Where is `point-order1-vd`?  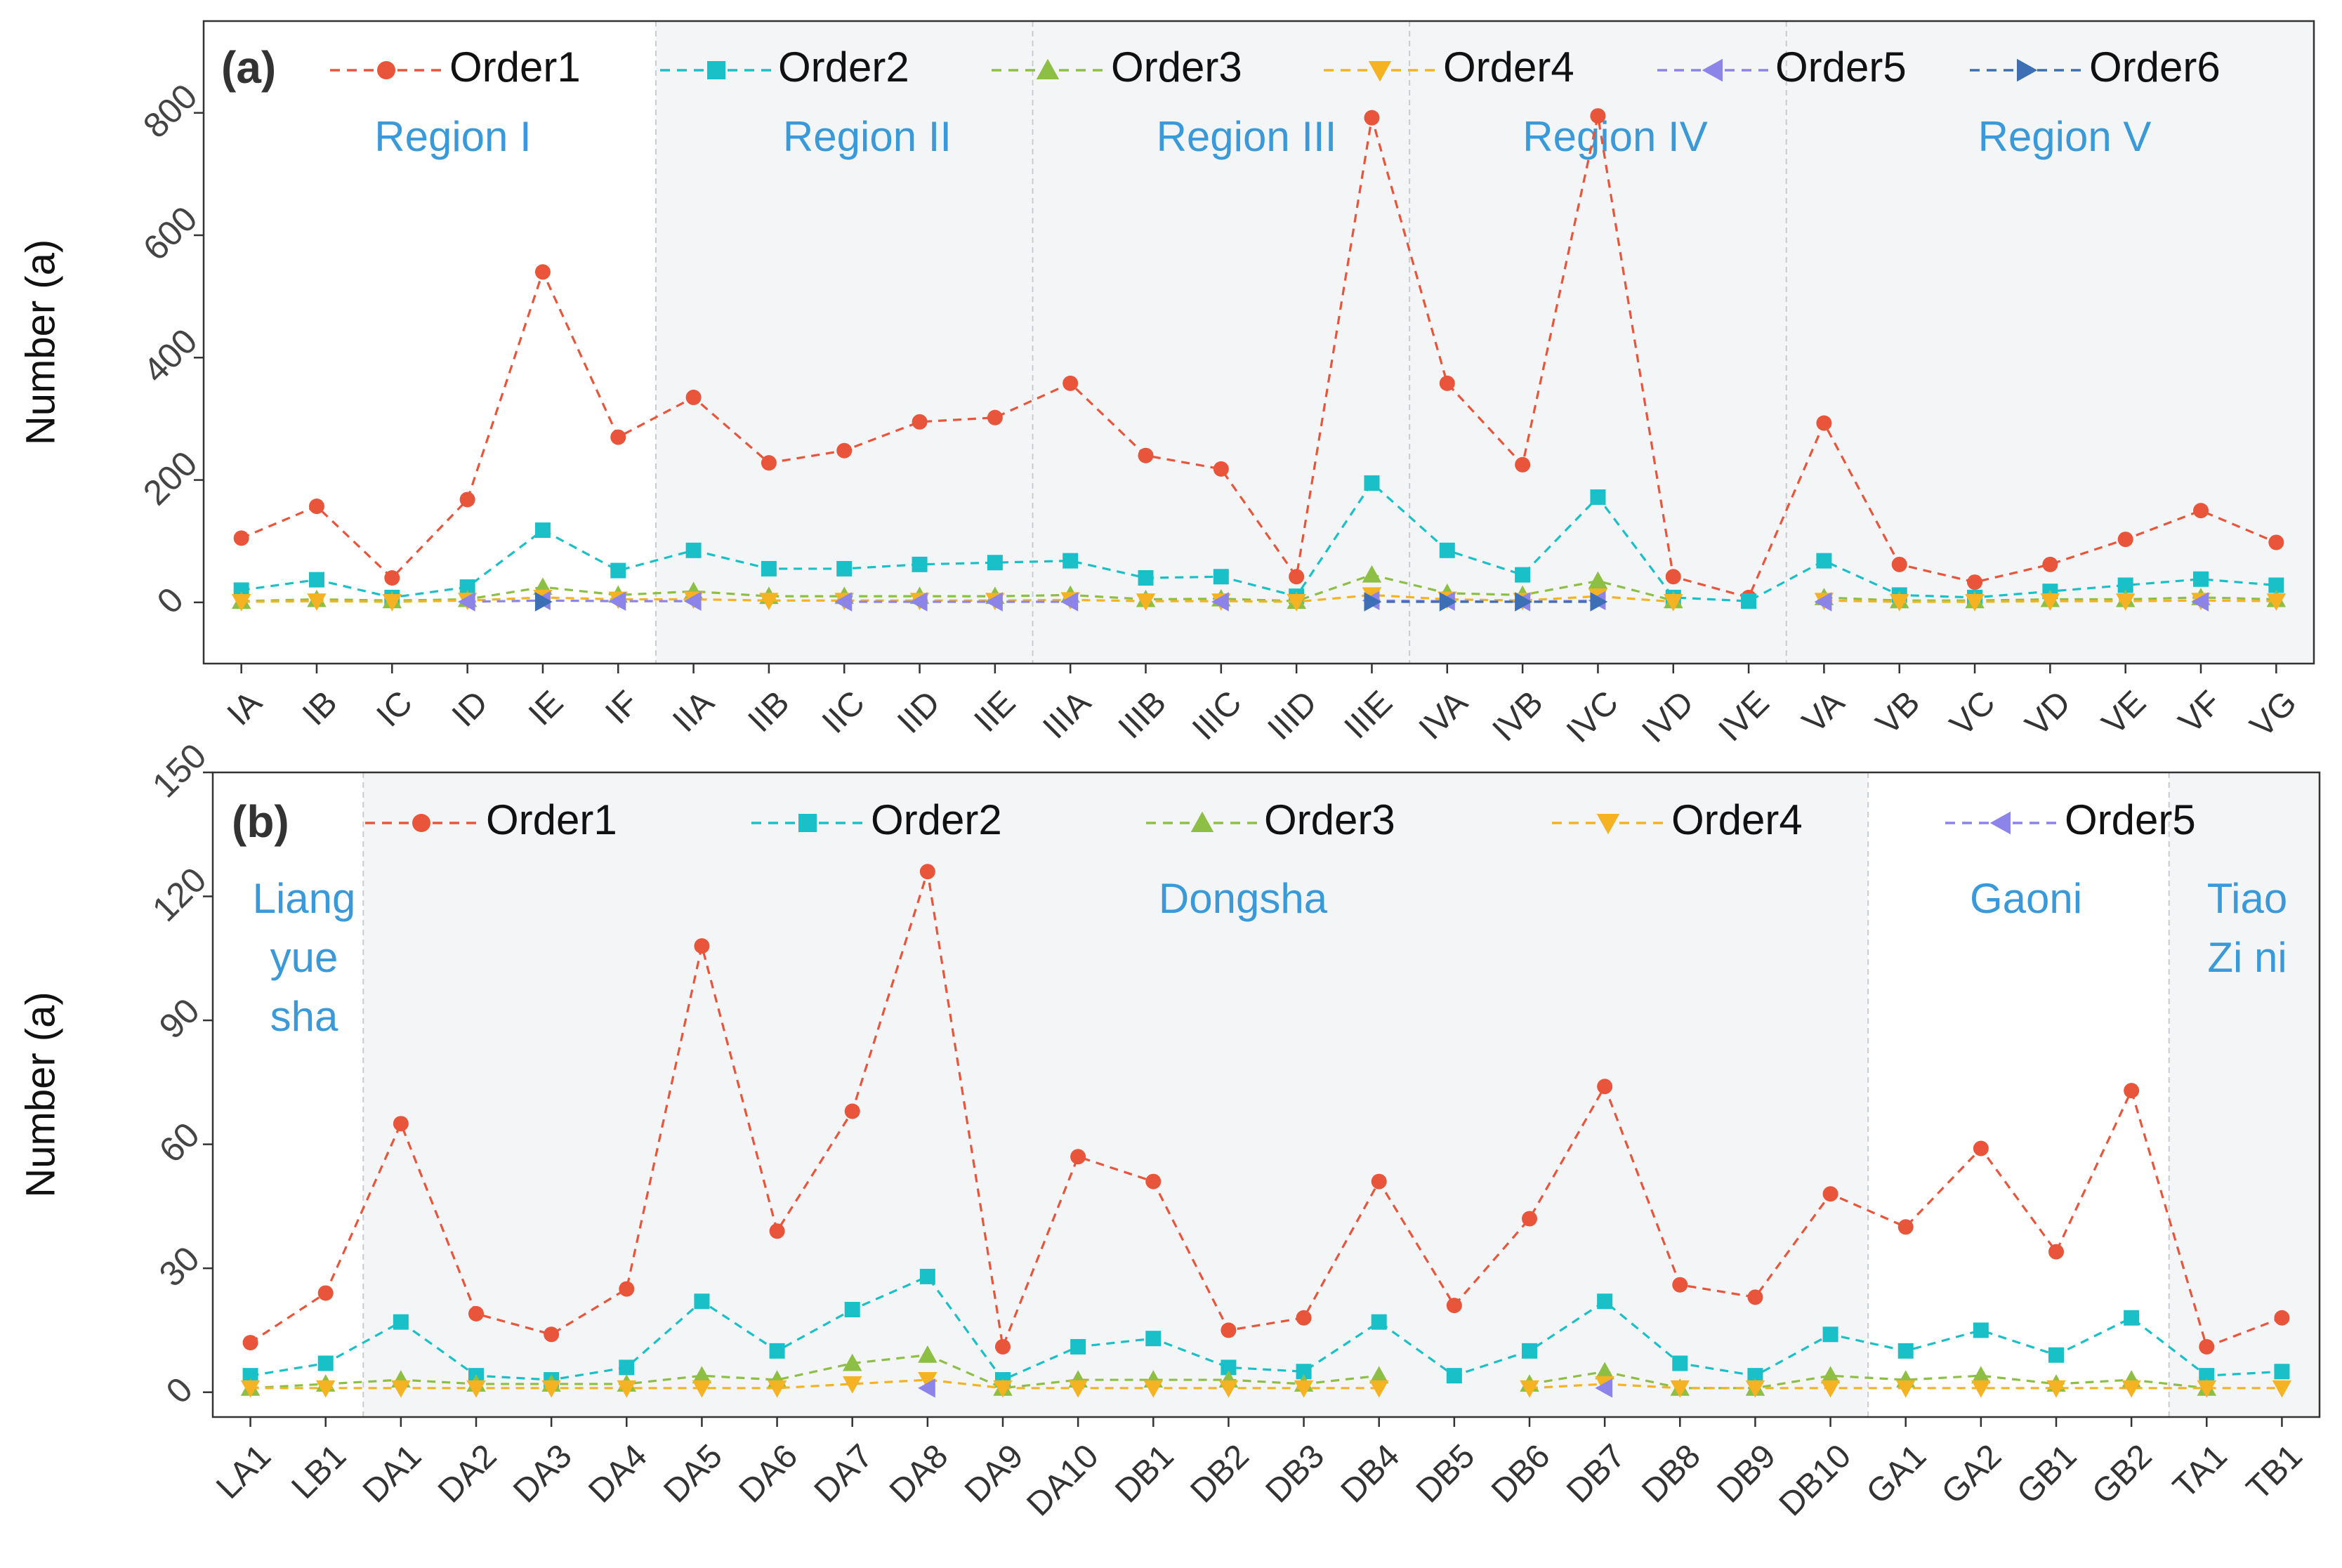 point-order1-vd is located at coordinates (2050, 564).